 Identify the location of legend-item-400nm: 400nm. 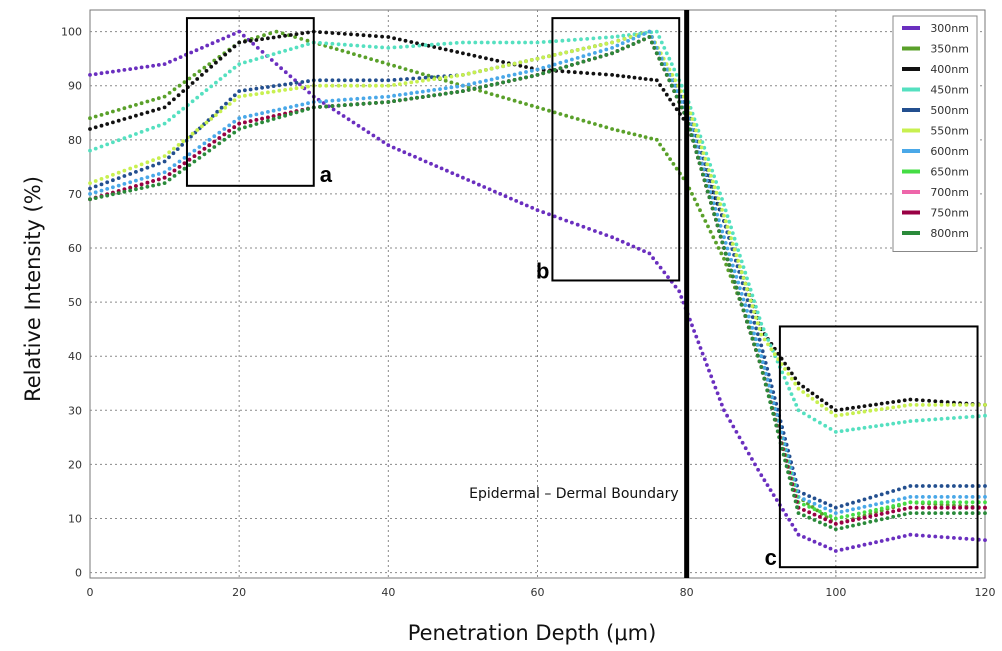
(935, 69).